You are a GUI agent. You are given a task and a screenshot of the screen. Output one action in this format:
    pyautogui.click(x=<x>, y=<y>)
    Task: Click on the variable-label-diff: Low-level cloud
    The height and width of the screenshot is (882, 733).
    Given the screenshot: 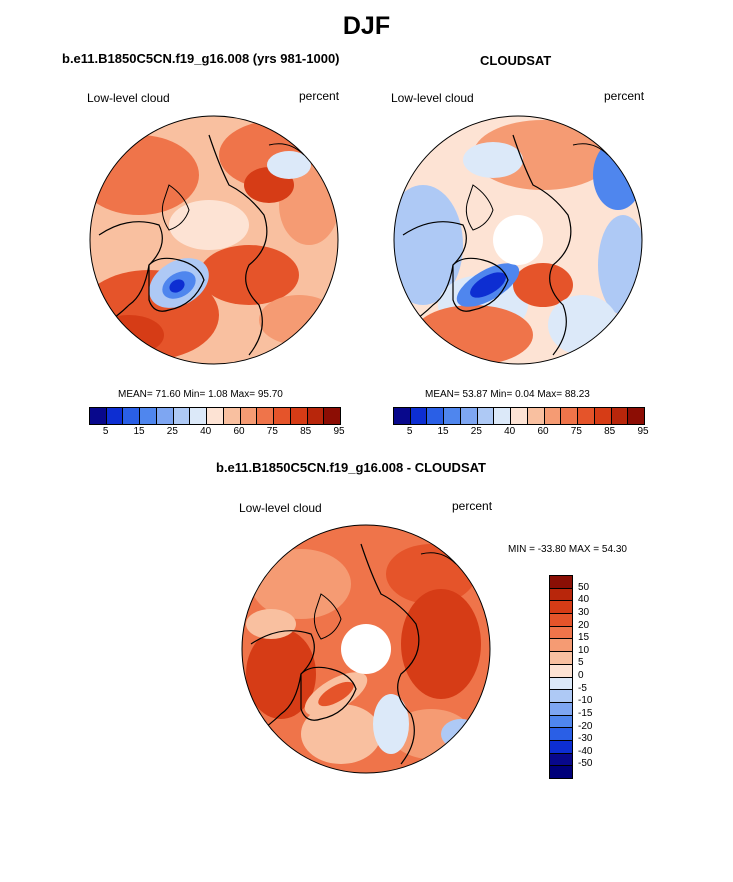 What is the action you would take?
    pyautogui.click(x=280, y=508)
    